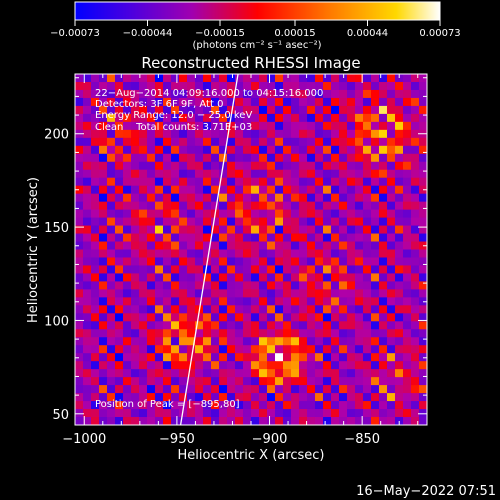  What do you see at coordinates (294, 33) in the screenshot?
I see `colorbar-tick-label: 0.00015` at bounding box center [294, 33].